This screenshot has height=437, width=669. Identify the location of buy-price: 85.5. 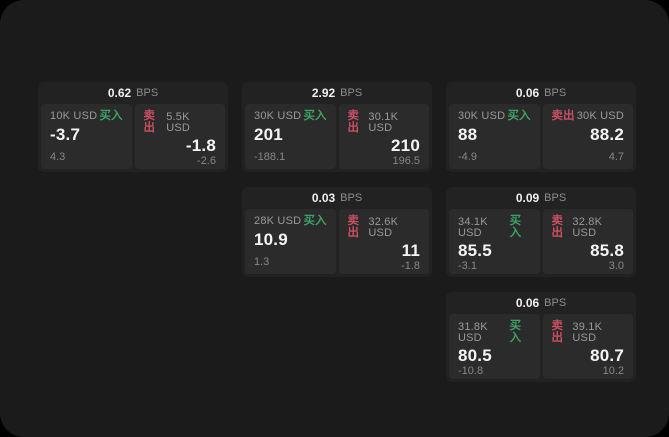
(475, 250).